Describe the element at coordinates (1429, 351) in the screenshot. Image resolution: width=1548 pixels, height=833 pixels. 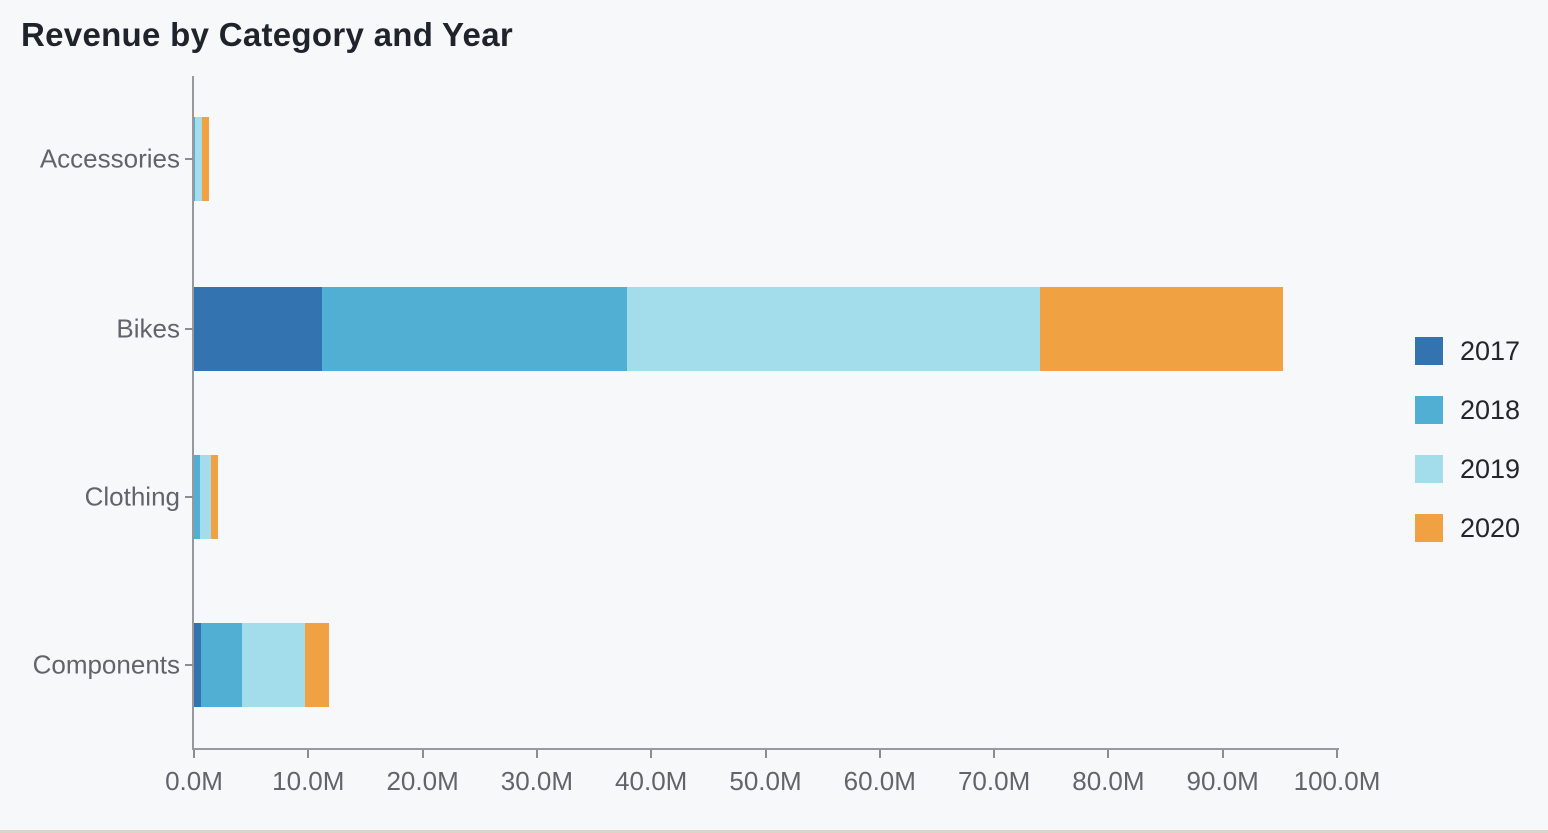
I see `legend-swatch-2017` at that location.